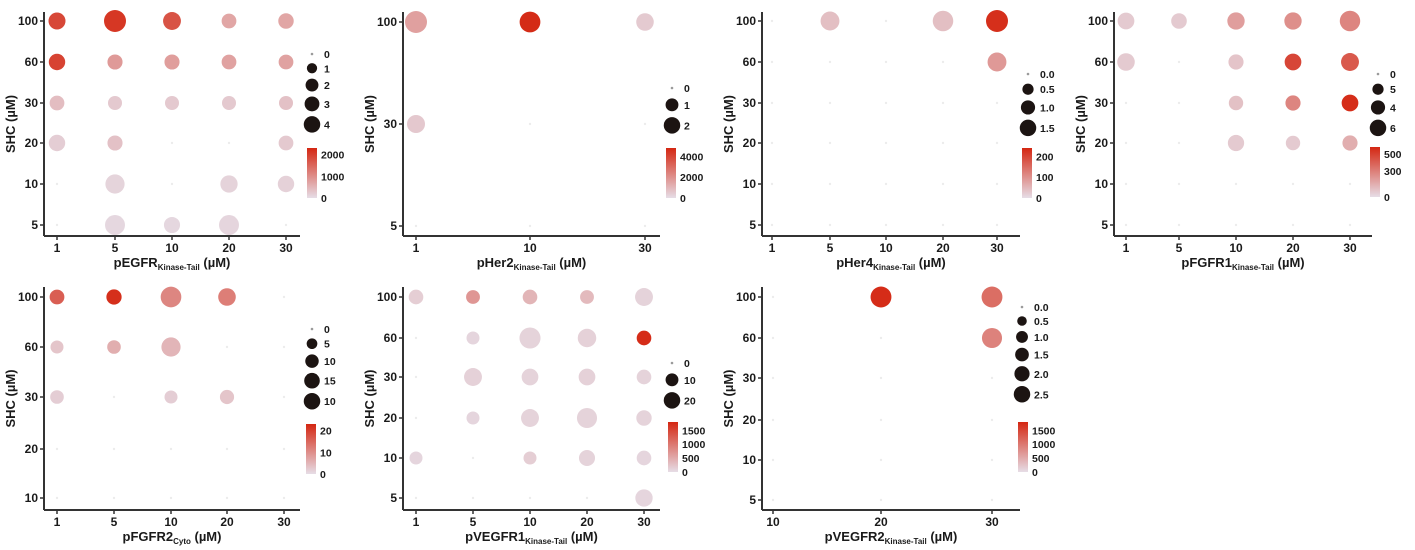  Describe the element at coordinates (1242, 263) in the screenshot. I see `x-axis-title: pFGFR1Kinase-Tail (µM)` at that location.